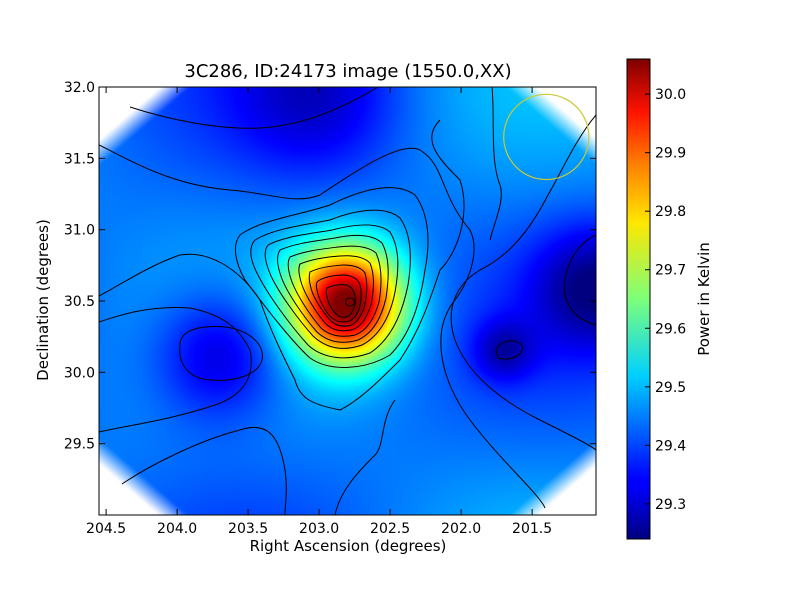 The width and height of the screenshot is (800, 600). I want to click on x-tick-label: 202.0, so click(461, 529).